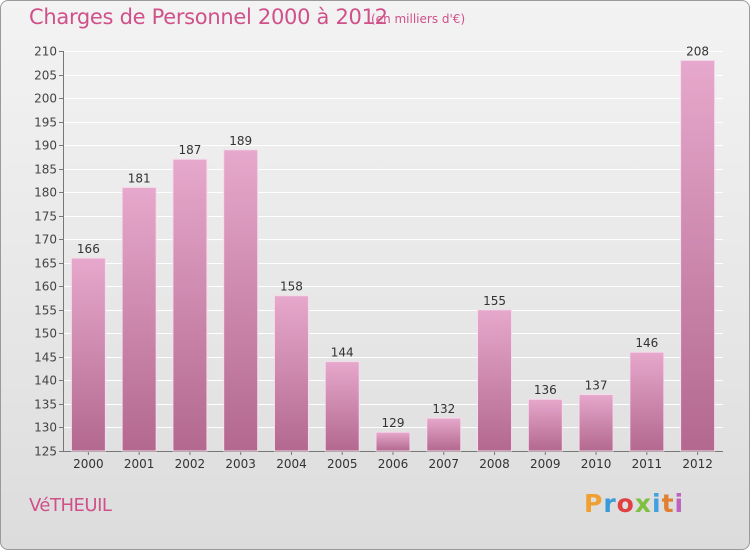 The width and height of the screenshot is (750, 550). I want to click on y-tick-label: 185, so click(45, 170).